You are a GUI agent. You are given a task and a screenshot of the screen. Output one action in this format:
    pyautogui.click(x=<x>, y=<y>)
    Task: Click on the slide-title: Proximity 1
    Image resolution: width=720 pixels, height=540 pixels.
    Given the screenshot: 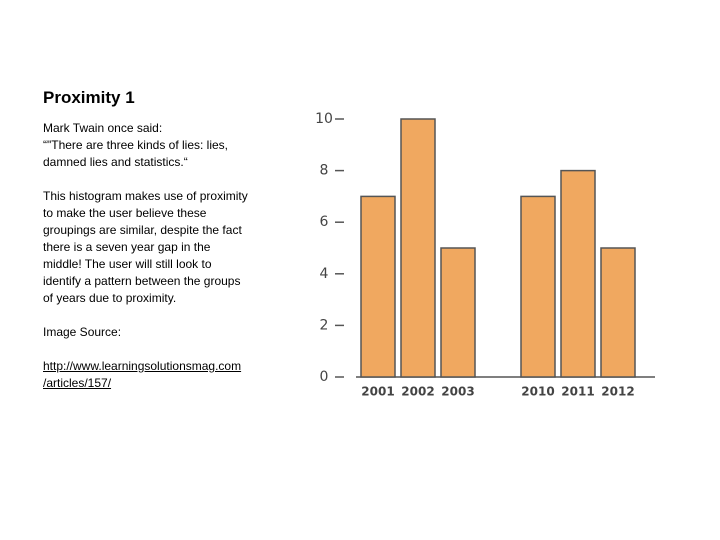 What is the action you would take?
    pyautogui.click(x=89, y=97)
    